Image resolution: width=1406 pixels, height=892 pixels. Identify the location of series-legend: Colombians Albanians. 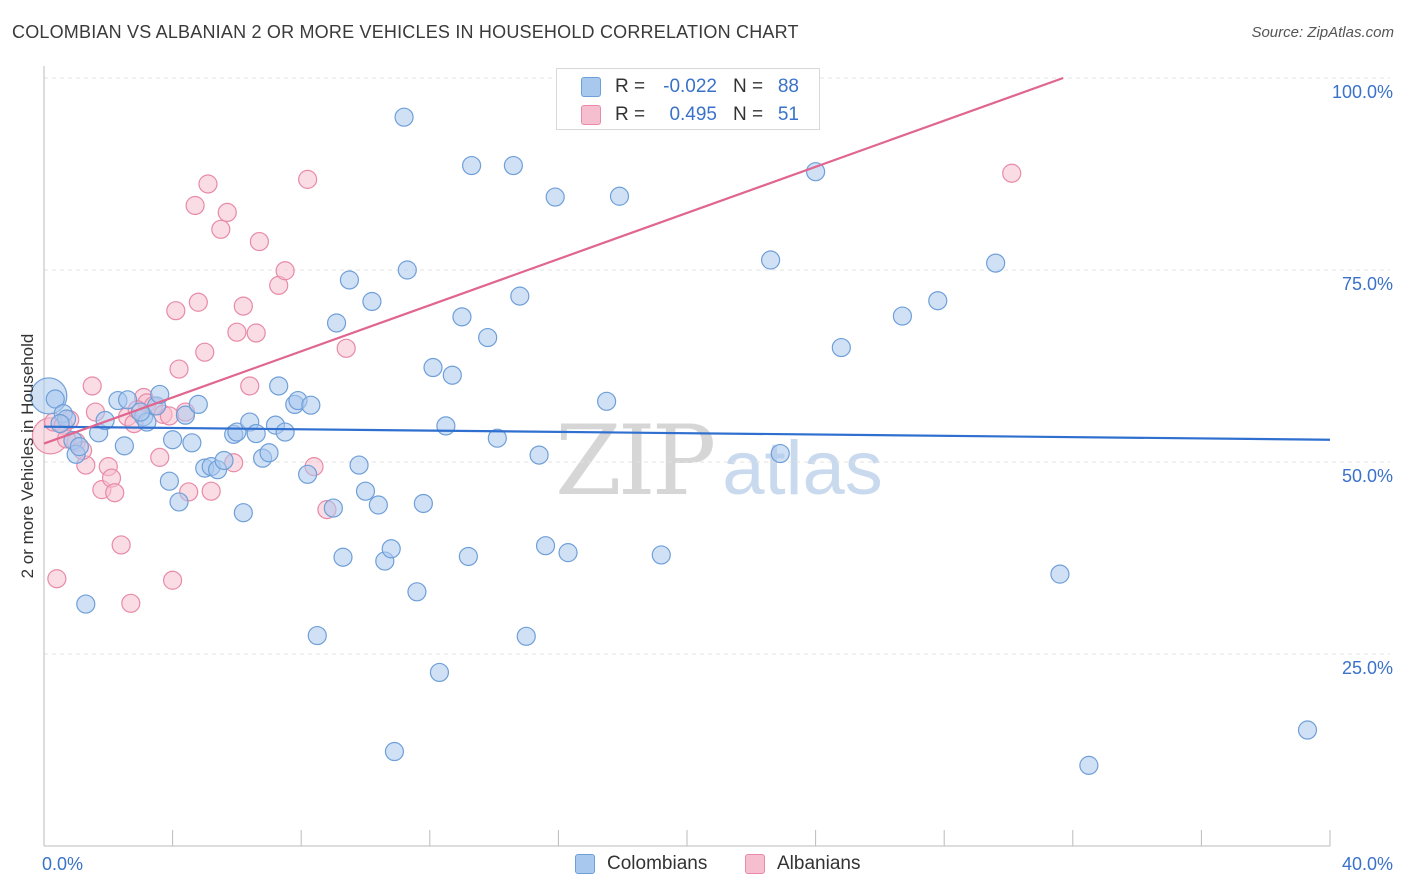
(703, 864).